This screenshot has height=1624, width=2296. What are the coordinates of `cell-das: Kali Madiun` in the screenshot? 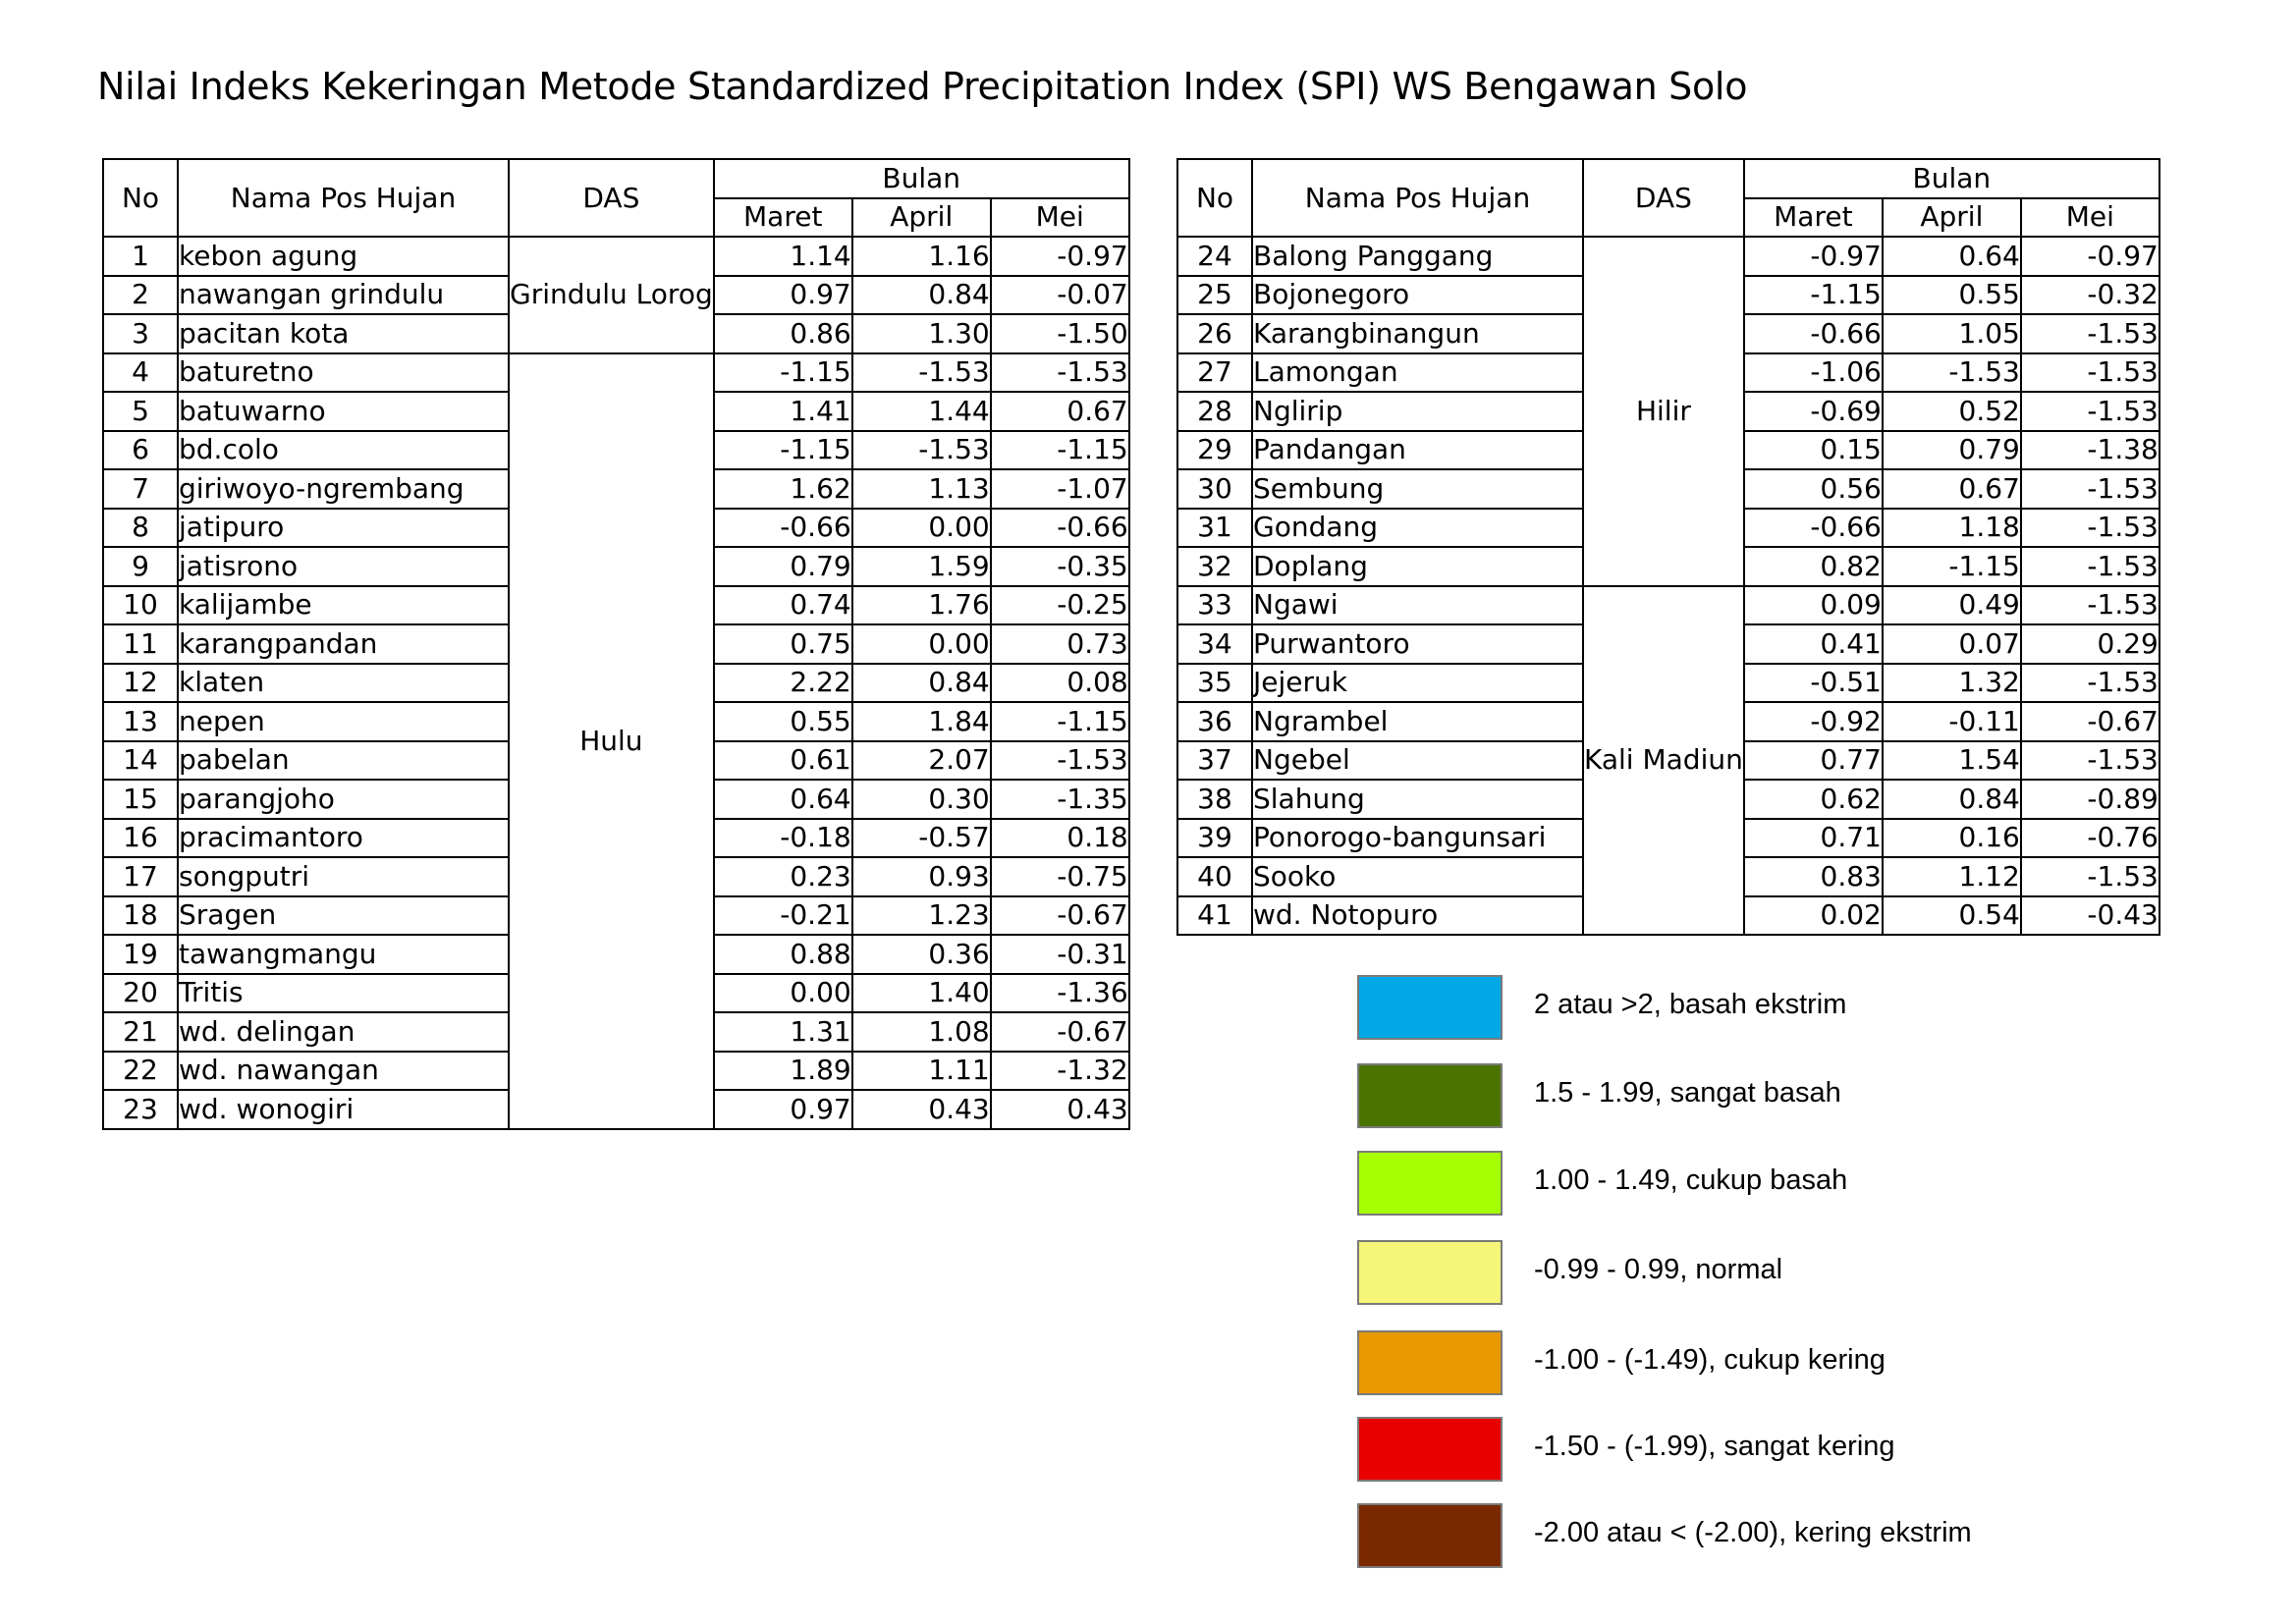 It's located at (1663, 760).